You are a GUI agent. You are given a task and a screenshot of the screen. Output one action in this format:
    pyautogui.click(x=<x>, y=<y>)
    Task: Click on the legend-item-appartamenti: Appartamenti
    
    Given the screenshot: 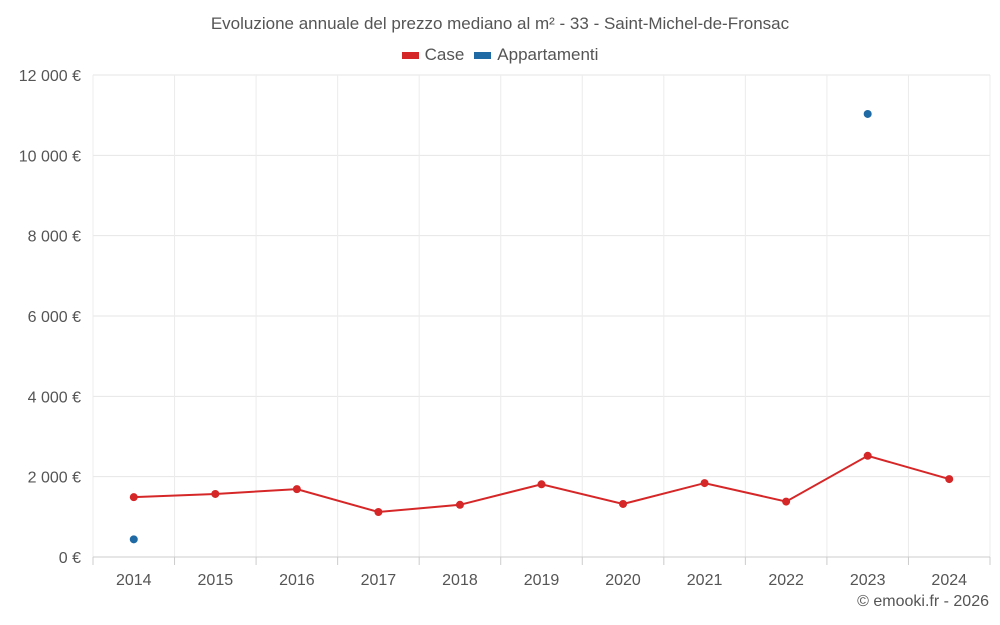 What is the action you would take?
    pyautogui.click(x=536, y=55)
    